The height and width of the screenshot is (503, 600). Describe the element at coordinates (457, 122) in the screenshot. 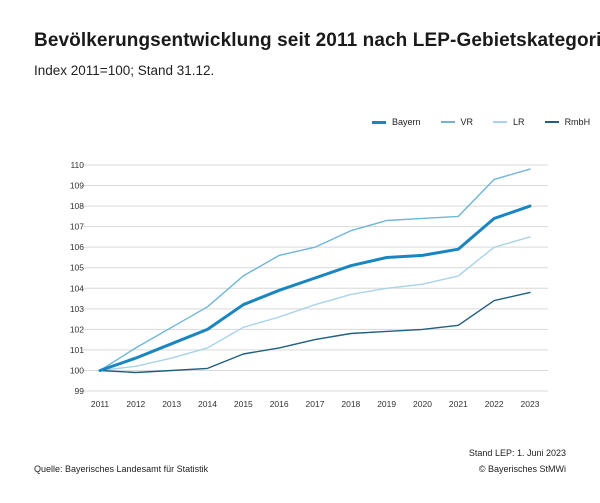

I see `legend-item-vr: VR` at that location.